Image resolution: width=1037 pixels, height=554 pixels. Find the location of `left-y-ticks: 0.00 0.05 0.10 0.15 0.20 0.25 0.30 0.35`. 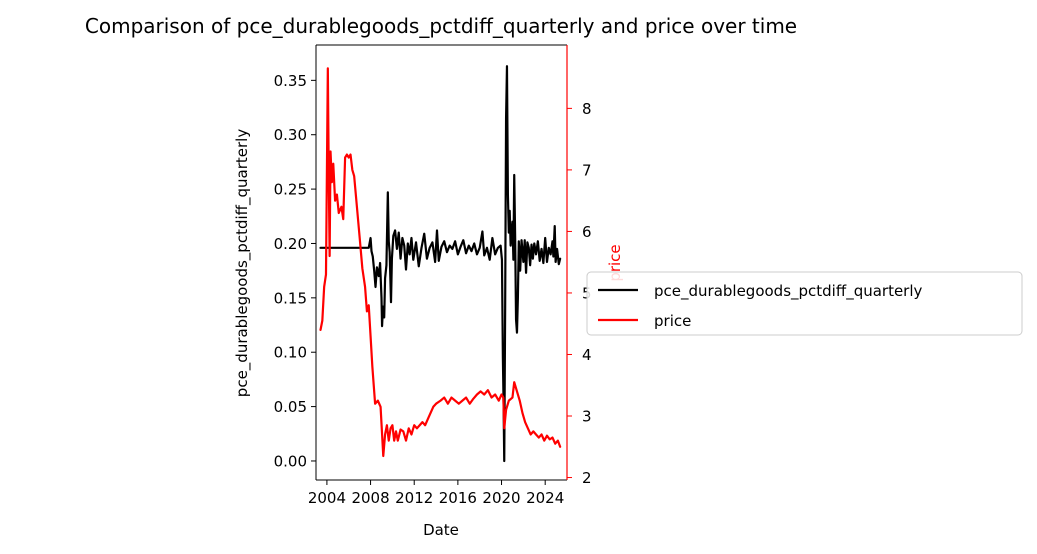

left-y-ticks: 0.00 0.05 0.10 0.15 0.20 0.25 0.30 0.35 is located at coordinates (295, 271).